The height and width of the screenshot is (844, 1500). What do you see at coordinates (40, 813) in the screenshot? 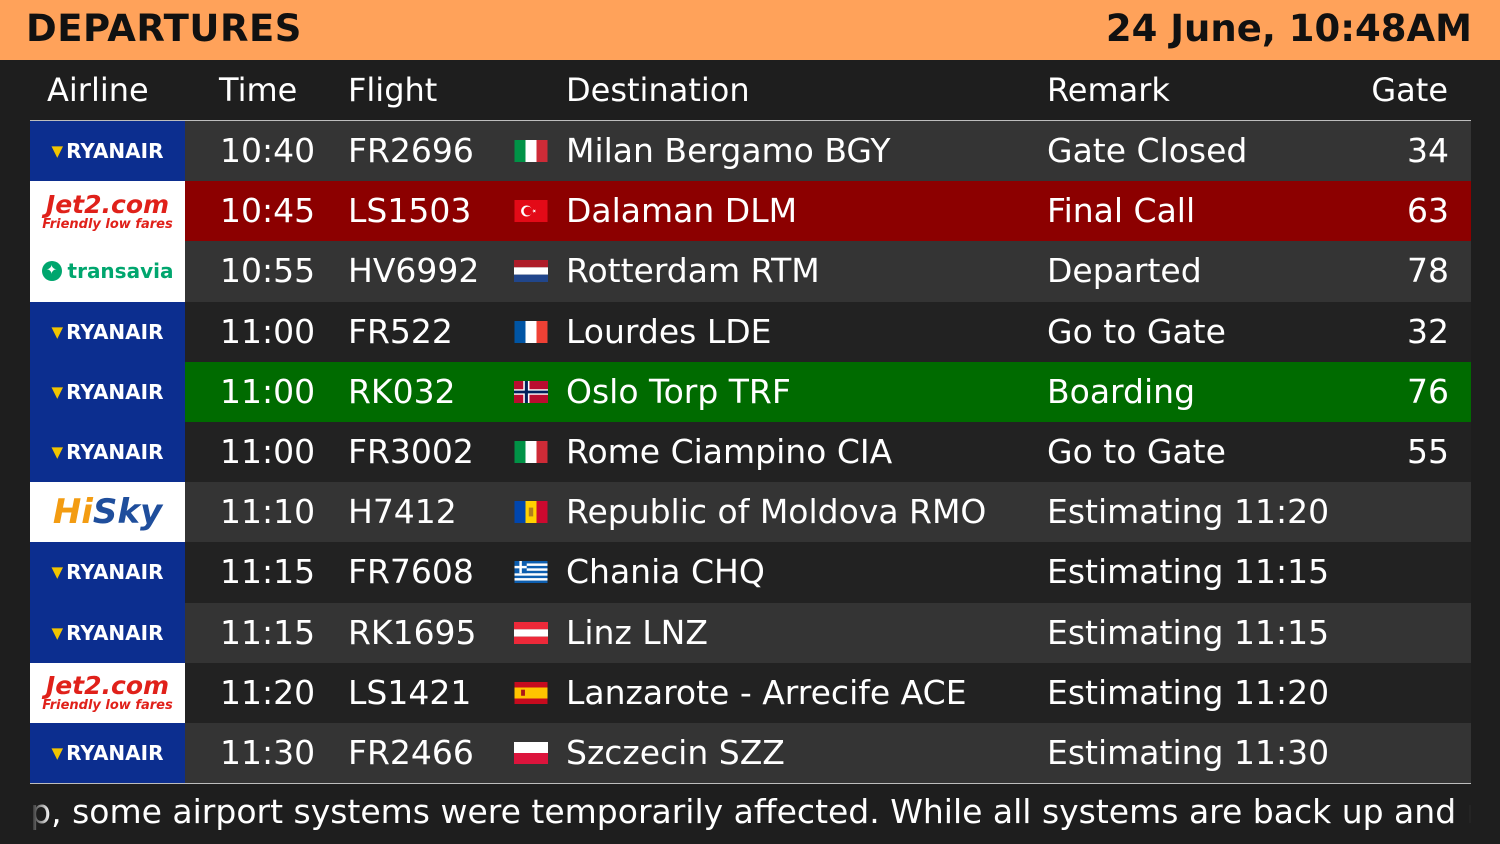
I see `ticker-fade-left` at bounding box center [40, 813].